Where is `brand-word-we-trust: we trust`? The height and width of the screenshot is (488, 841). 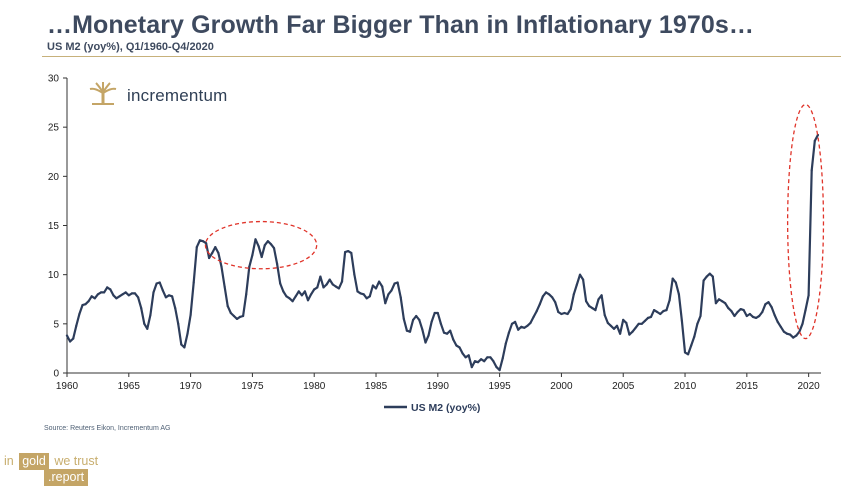 brand-word-we-trust: we trust is located at coordinates (76, 461).